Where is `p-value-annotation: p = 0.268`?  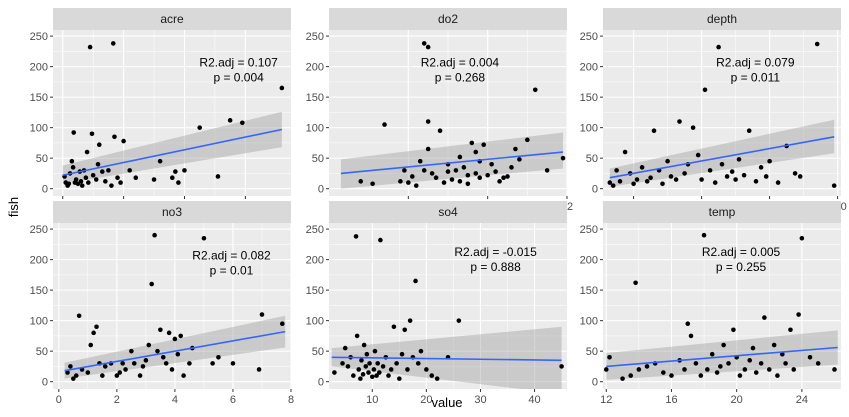 p-value-annotation: p = 0.268 is located at coordinates (460, 78).